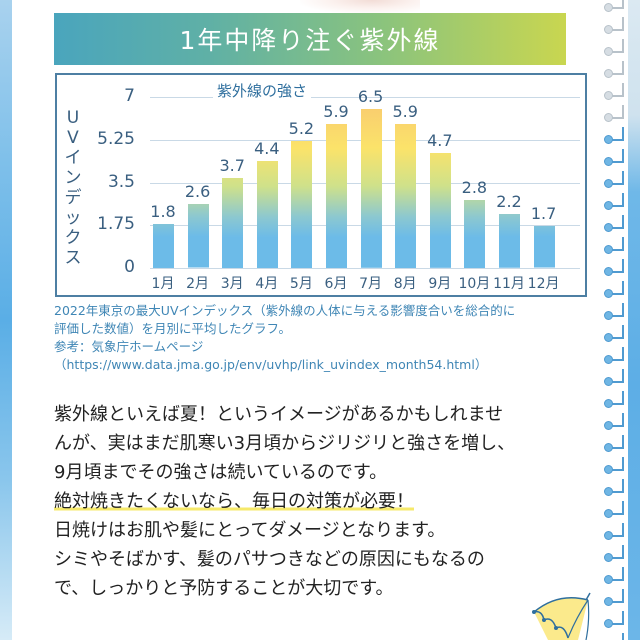 The image size is (640, 640). Describe the element at coordinates (121, 181) in the screenshot. I see `y-tick-label: 3.5` at that location.